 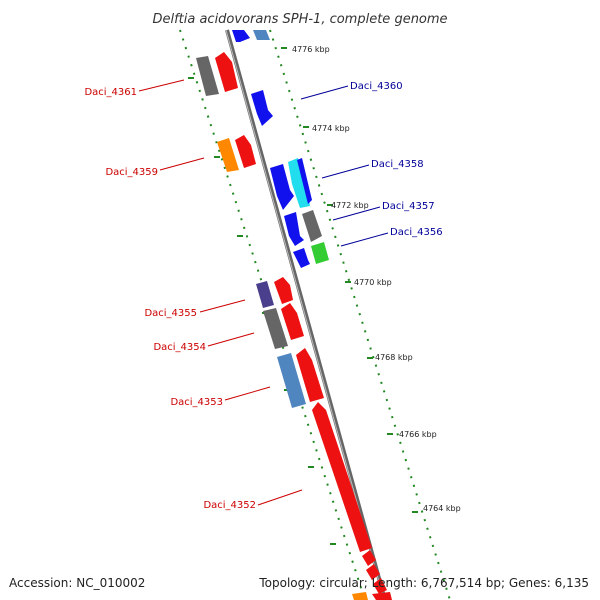 I want to click on tick-label: 4764 kbp, so click(x=442, y=508).